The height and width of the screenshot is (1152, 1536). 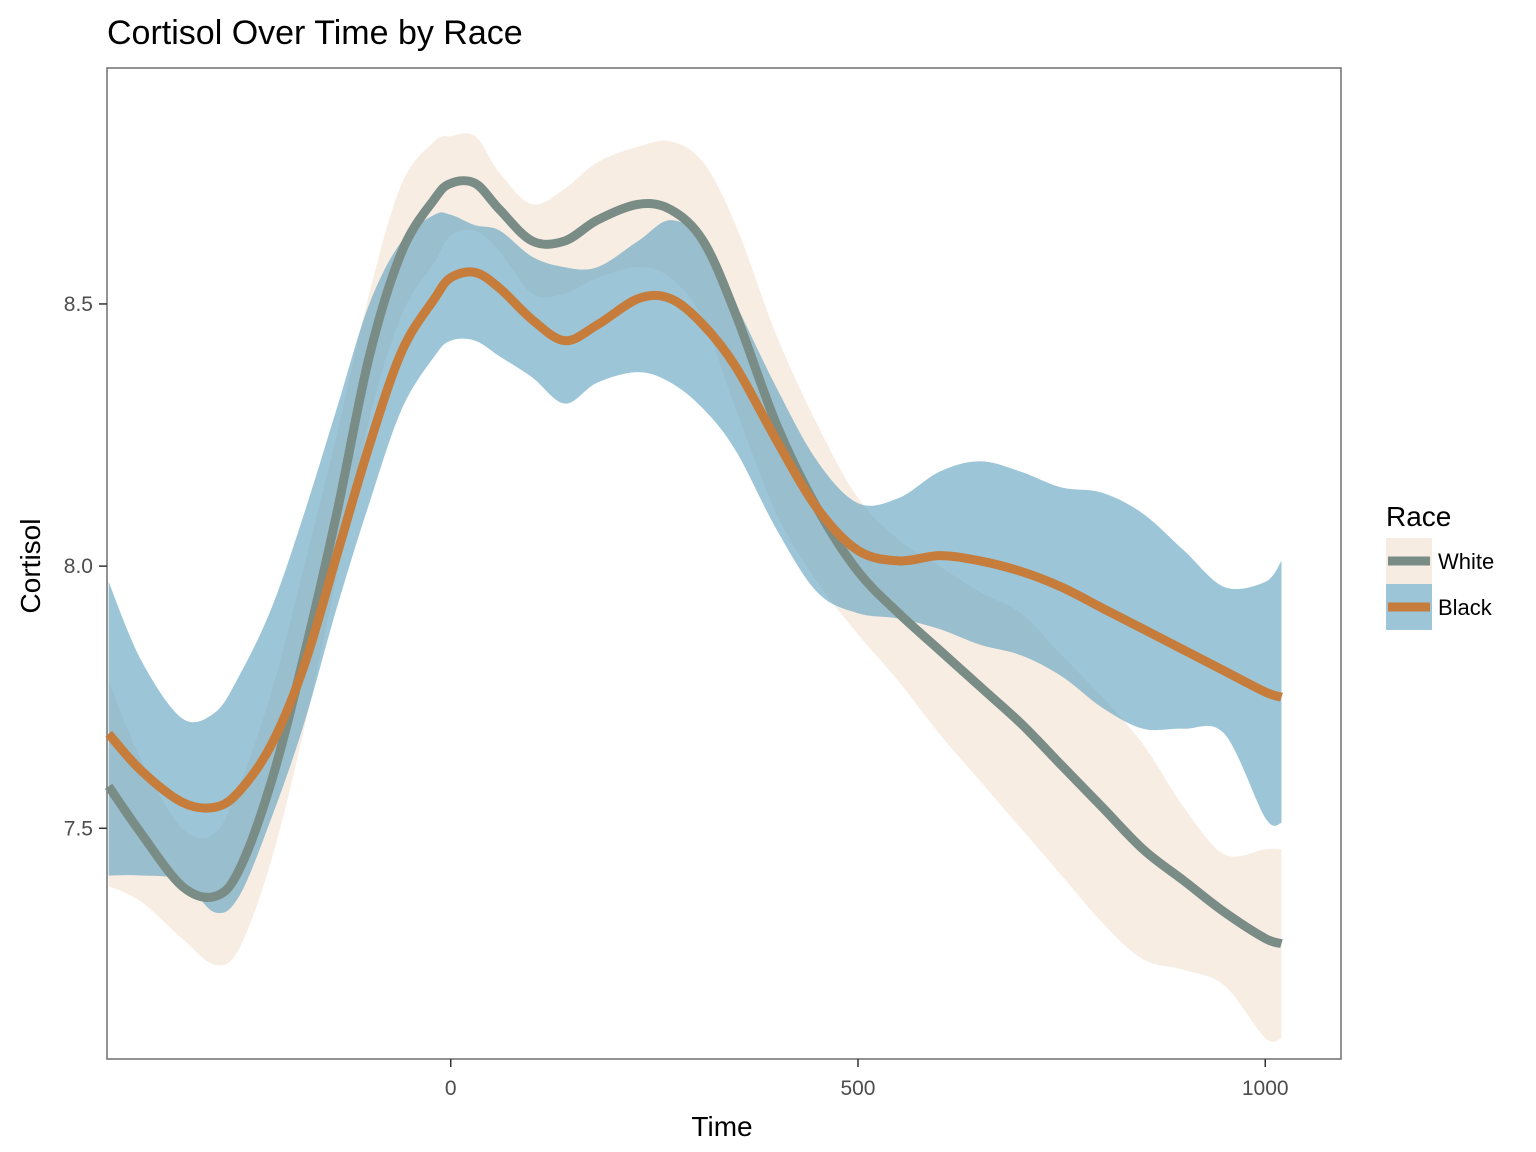 What do you see at coordinates (78, 304) in the screenshot?
I see `y-tick-label: 8.5` at bounding box center [78, 304].